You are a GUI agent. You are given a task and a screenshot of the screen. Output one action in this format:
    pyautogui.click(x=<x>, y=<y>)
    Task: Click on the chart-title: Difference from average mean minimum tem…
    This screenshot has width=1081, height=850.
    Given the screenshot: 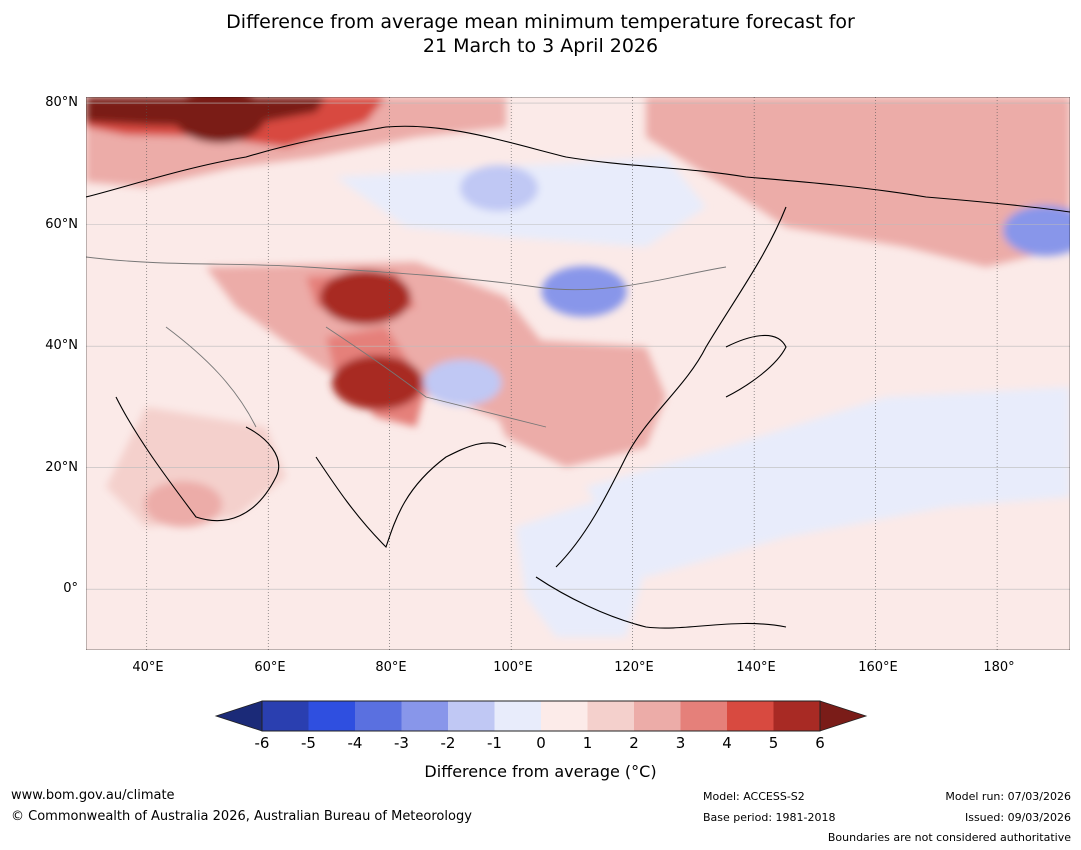 What is the action you would take?
    pyautogui.click(x=540, y=34)
    